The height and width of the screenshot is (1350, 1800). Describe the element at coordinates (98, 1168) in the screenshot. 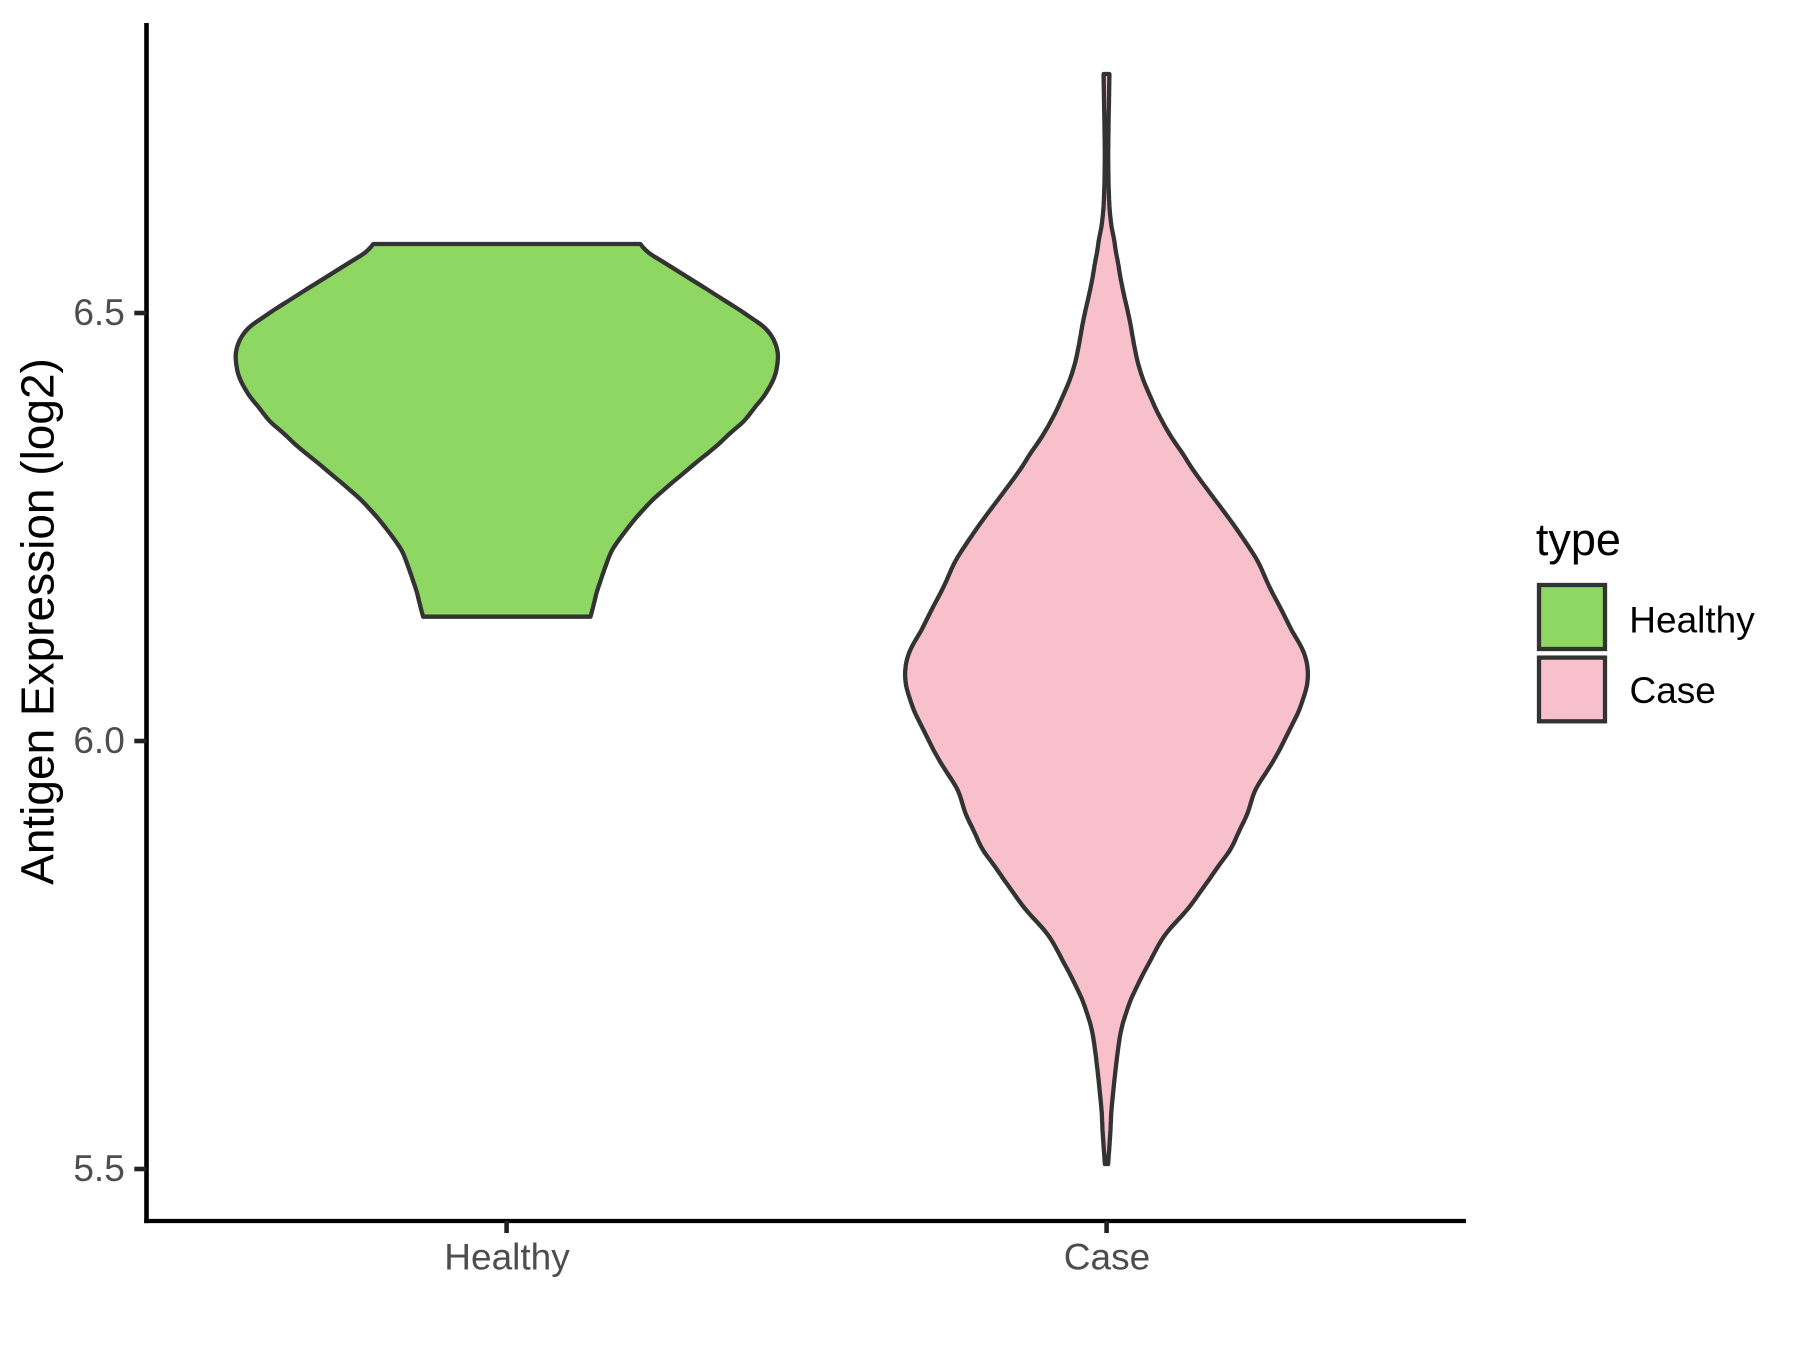

I see `svg-text: 5.5` at that location.